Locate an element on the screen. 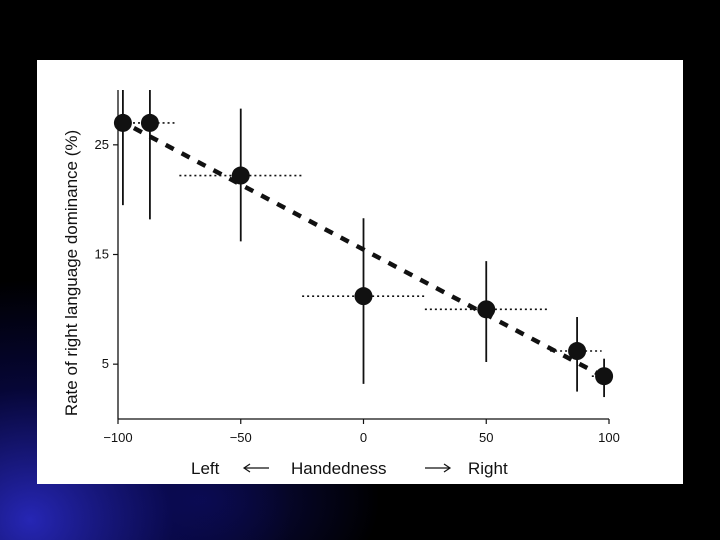 The width and height of the screenshot is (720, 540). x-tick-label-2: 0 is located at coordinates (363, 437).